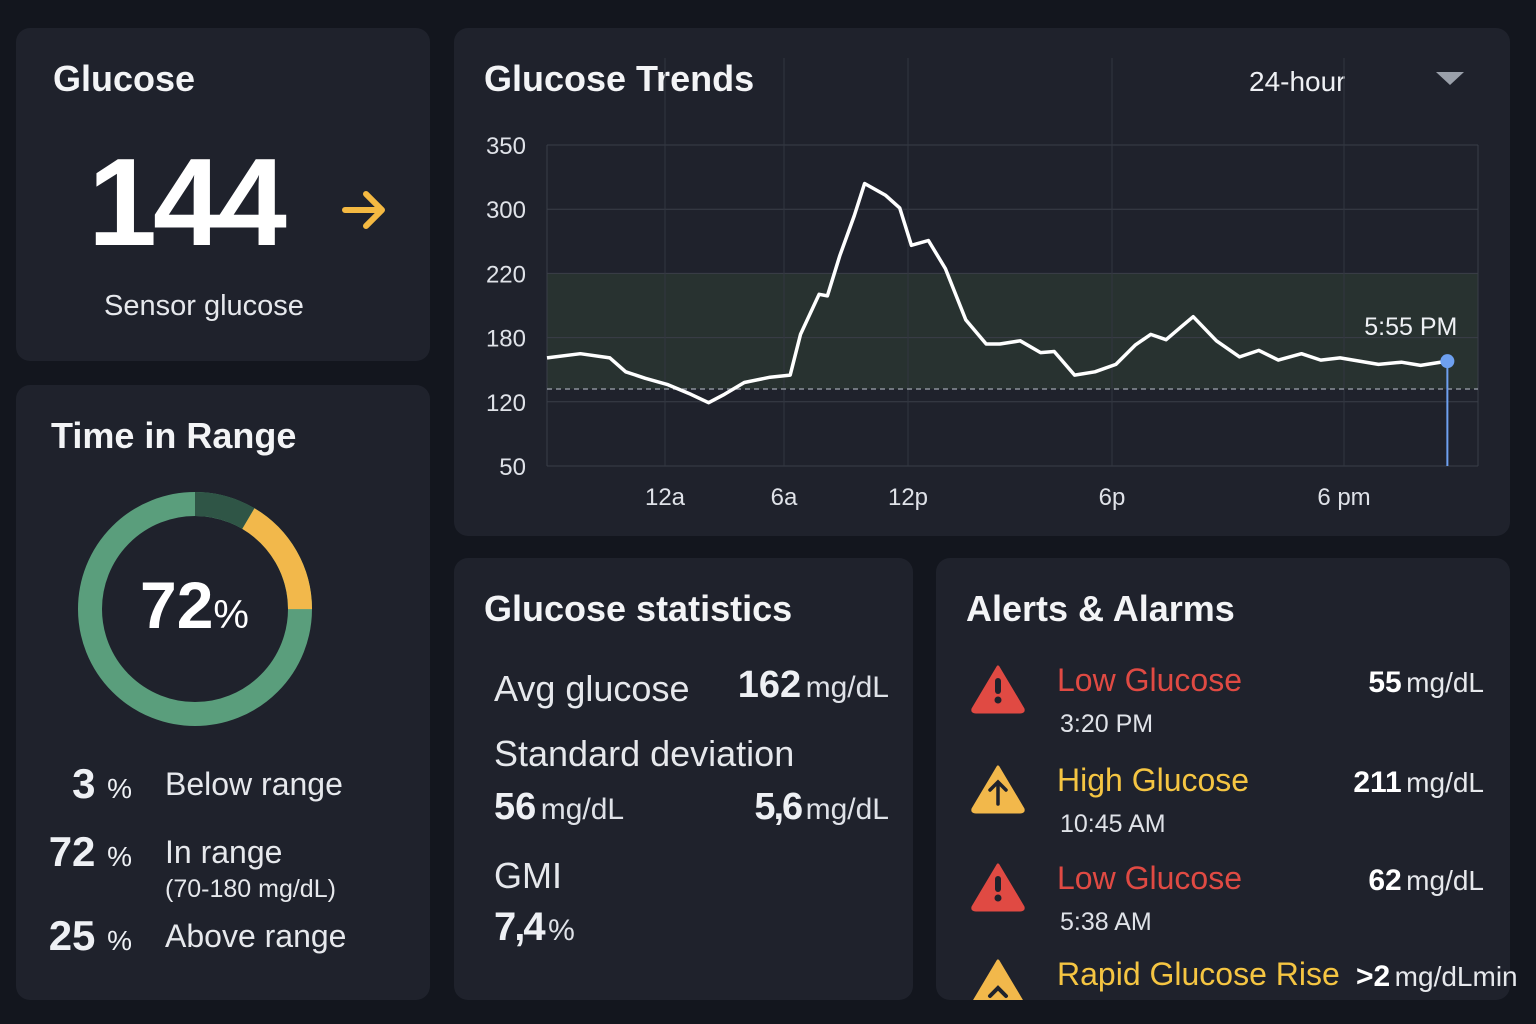 The width and height of the screenshot is (1536, 1024). I want to click on warning-arrow-up-icon, so click(998, 789).